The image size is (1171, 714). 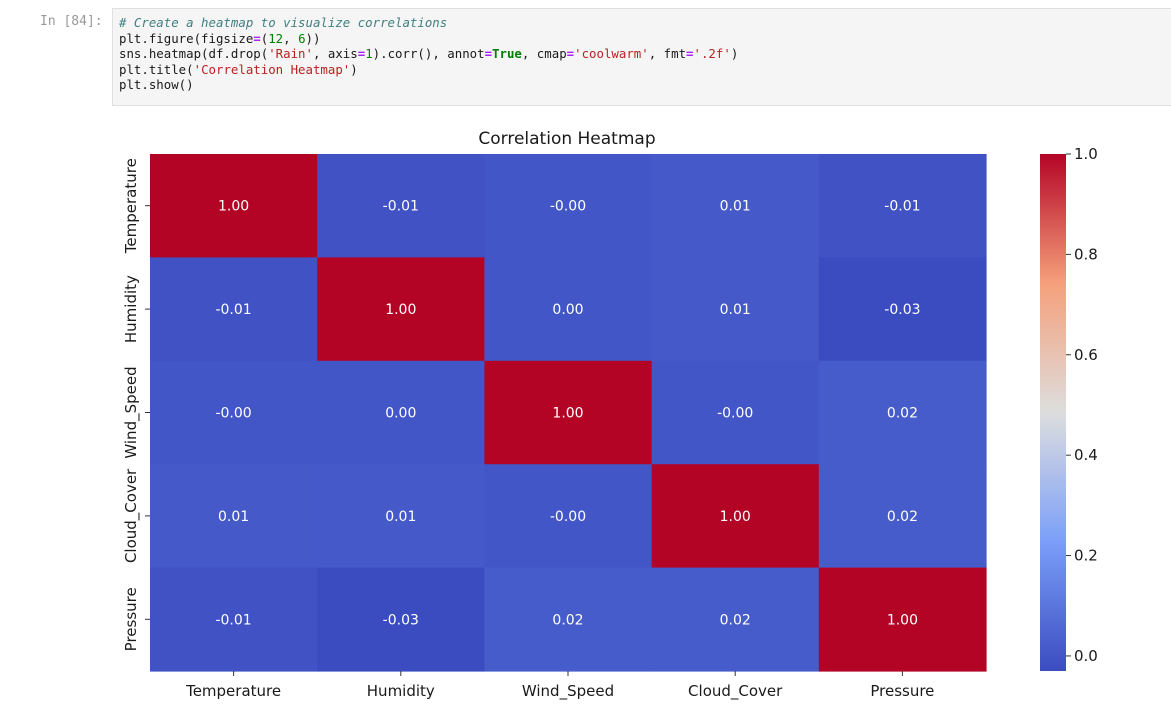 What do you see at coordinates (131, 206) in the screenshot?
I see `y-tick-label: Temperature` at bounding box center [131, 206].